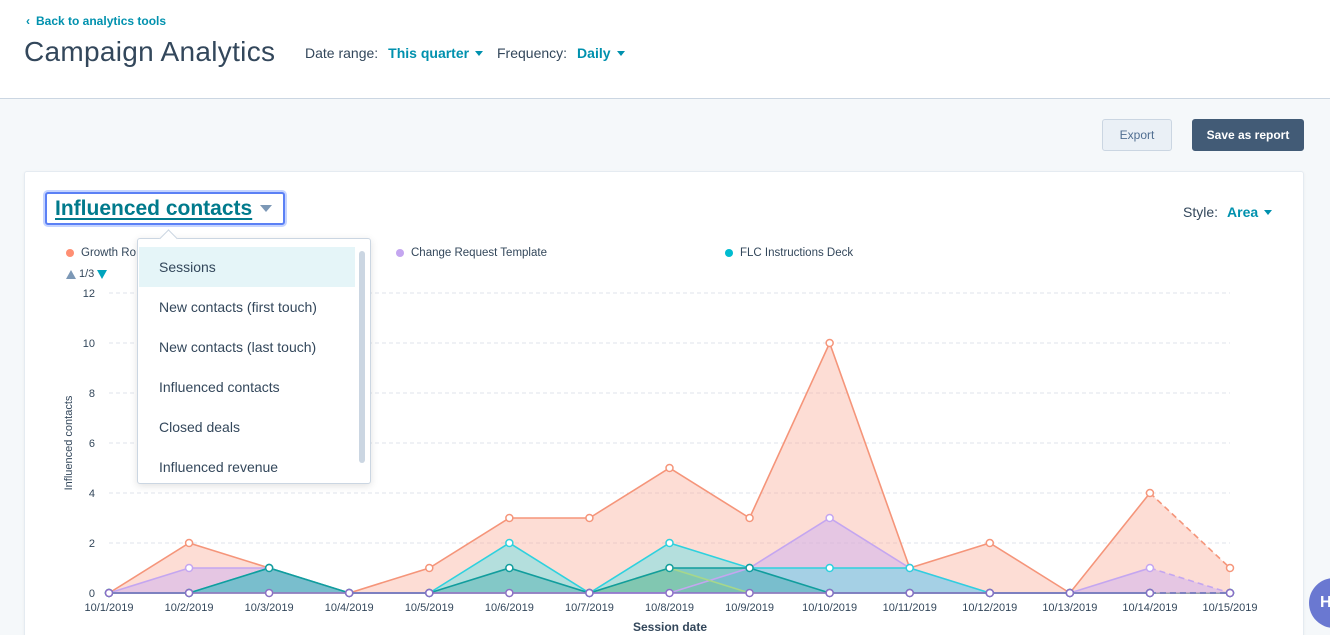 Image resolution: width=1330 pixels, height=635 pixels. I want to click on area-green, so click(669, 580).